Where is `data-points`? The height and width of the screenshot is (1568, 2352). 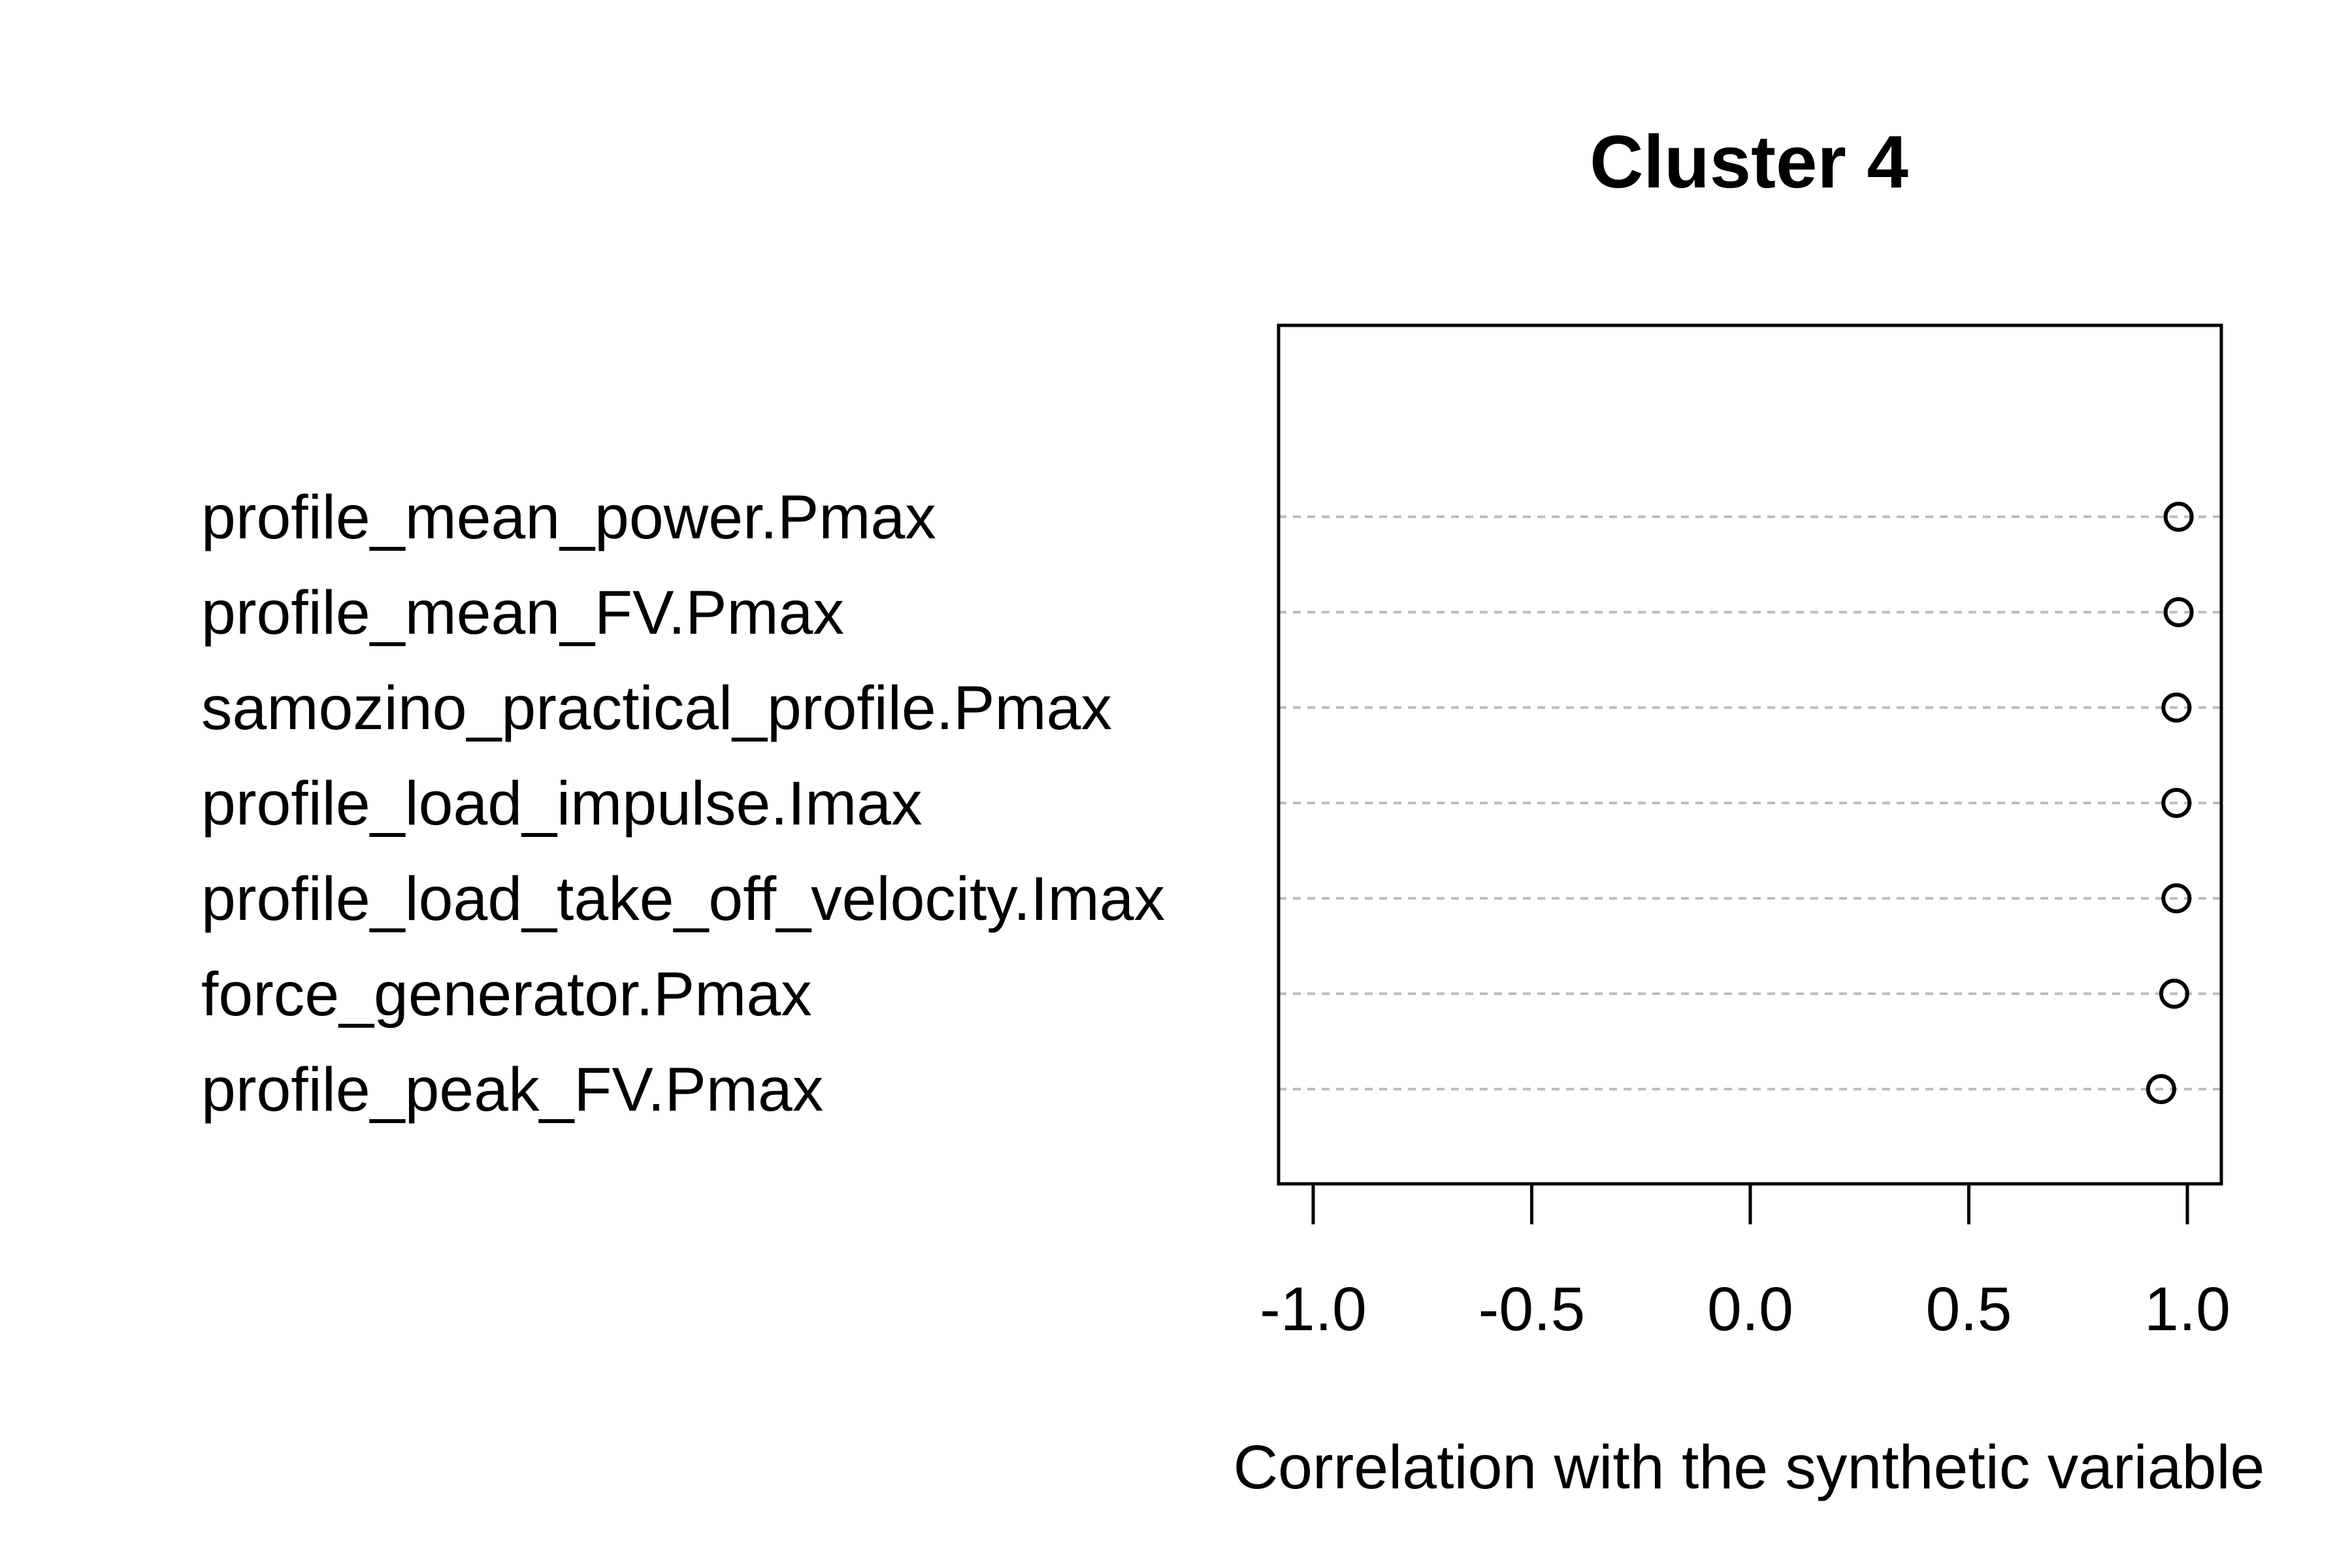
data-points is located at coordinates (2170, 803).